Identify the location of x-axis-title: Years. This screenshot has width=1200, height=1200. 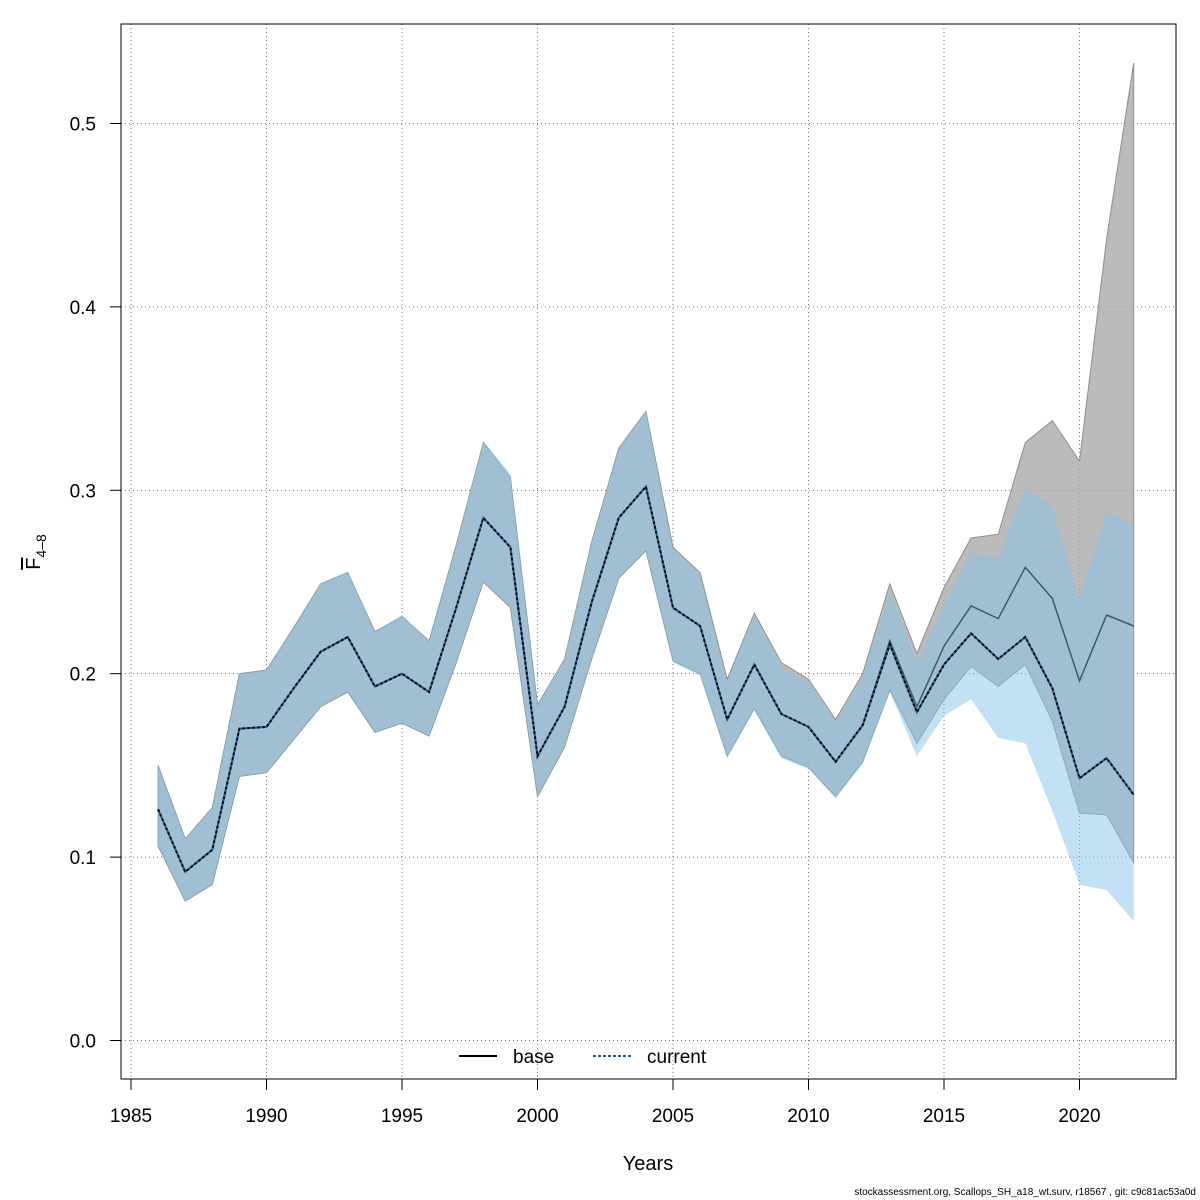
(648, 1164).